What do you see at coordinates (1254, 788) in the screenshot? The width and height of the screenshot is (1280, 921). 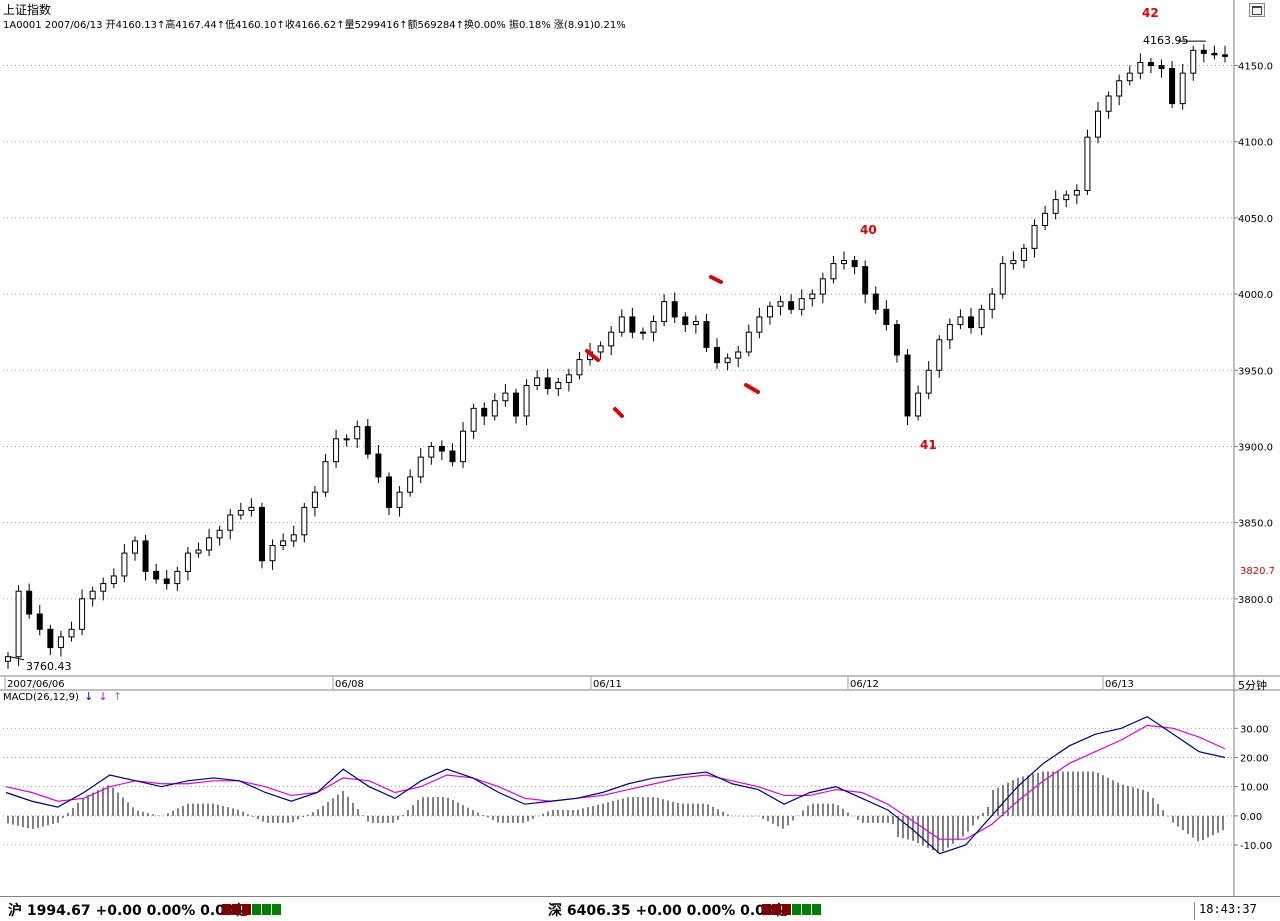 I see `macd-tick-label: 10.00` at bounding box center [1254, 788].